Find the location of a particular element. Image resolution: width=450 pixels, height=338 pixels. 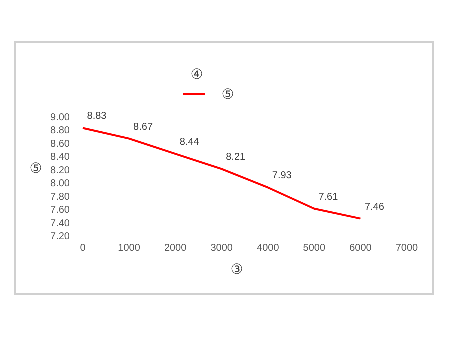

data-label: 8.83 is located at coordinates (97, 116).